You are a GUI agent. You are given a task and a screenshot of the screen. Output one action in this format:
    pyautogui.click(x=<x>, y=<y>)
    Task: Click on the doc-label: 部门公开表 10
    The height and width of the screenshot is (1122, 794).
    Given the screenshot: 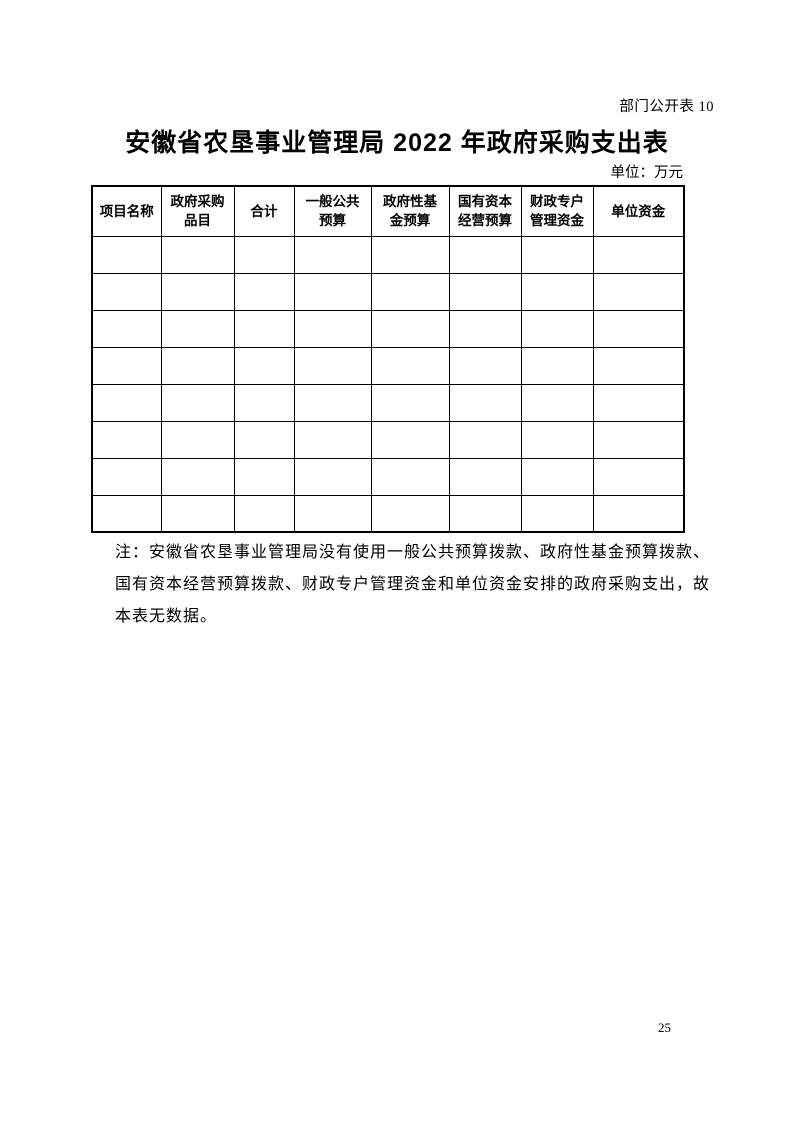 What is the action you would take?
    pyautogui.click(x=666, y=107)
    